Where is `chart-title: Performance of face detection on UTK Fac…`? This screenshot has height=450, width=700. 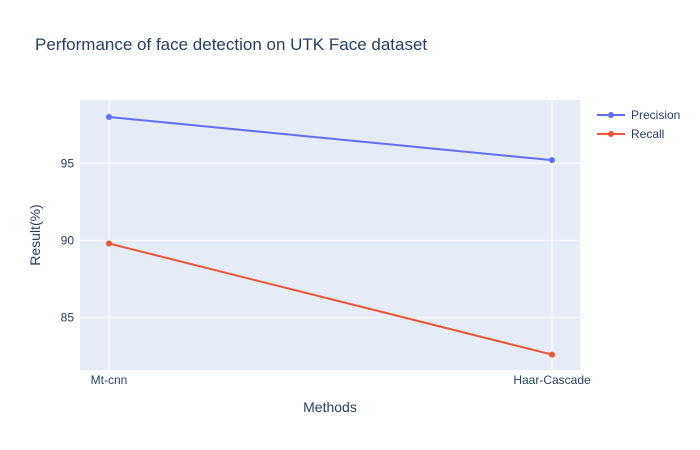
chart-title: Performance of face detection on UTK Fac… is located at coordinates (231, 44).